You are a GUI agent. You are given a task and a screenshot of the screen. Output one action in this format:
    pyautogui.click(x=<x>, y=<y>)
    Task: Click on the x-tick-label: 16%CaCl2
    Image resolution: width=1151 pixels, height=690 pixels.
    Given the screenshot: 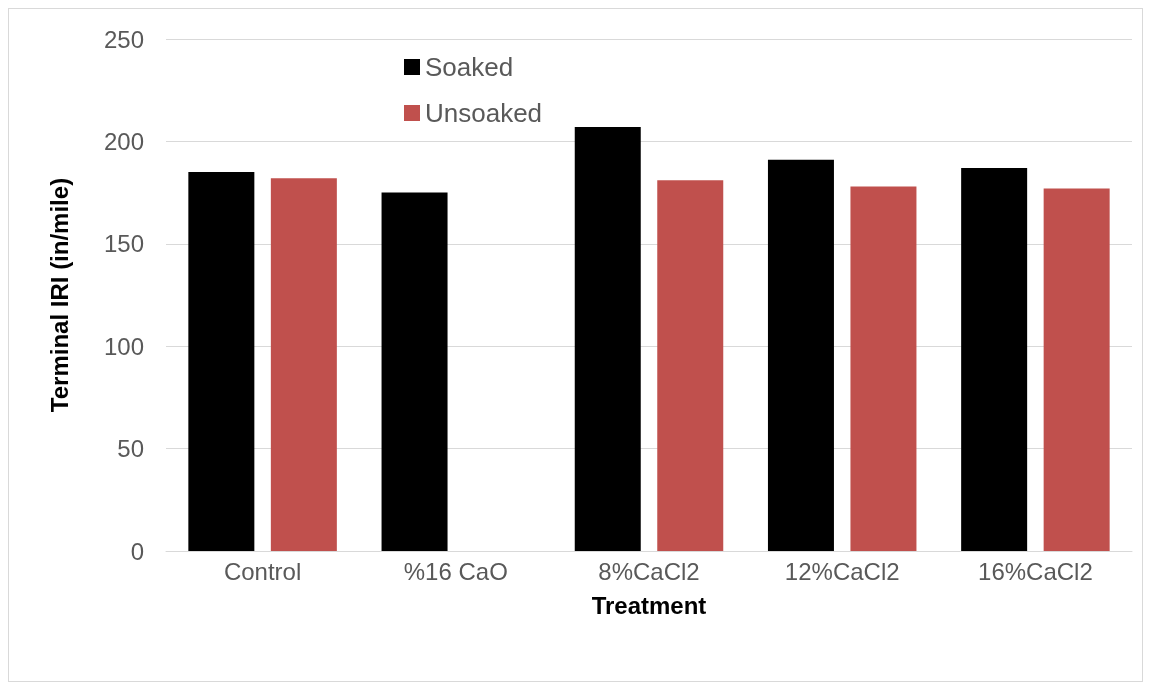 What is the action you would take?
    pyautogui.click(x=1035, y=571)
    